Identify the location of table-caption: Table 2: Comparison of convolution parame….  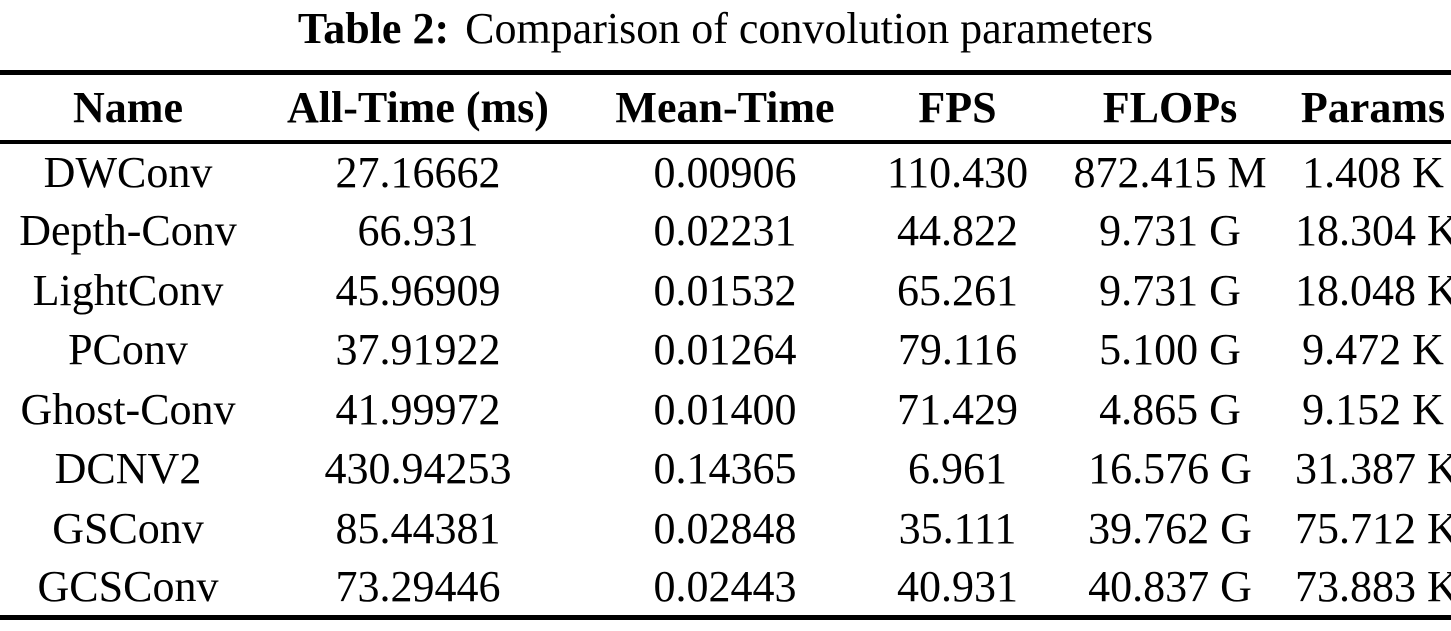
(725, 29).